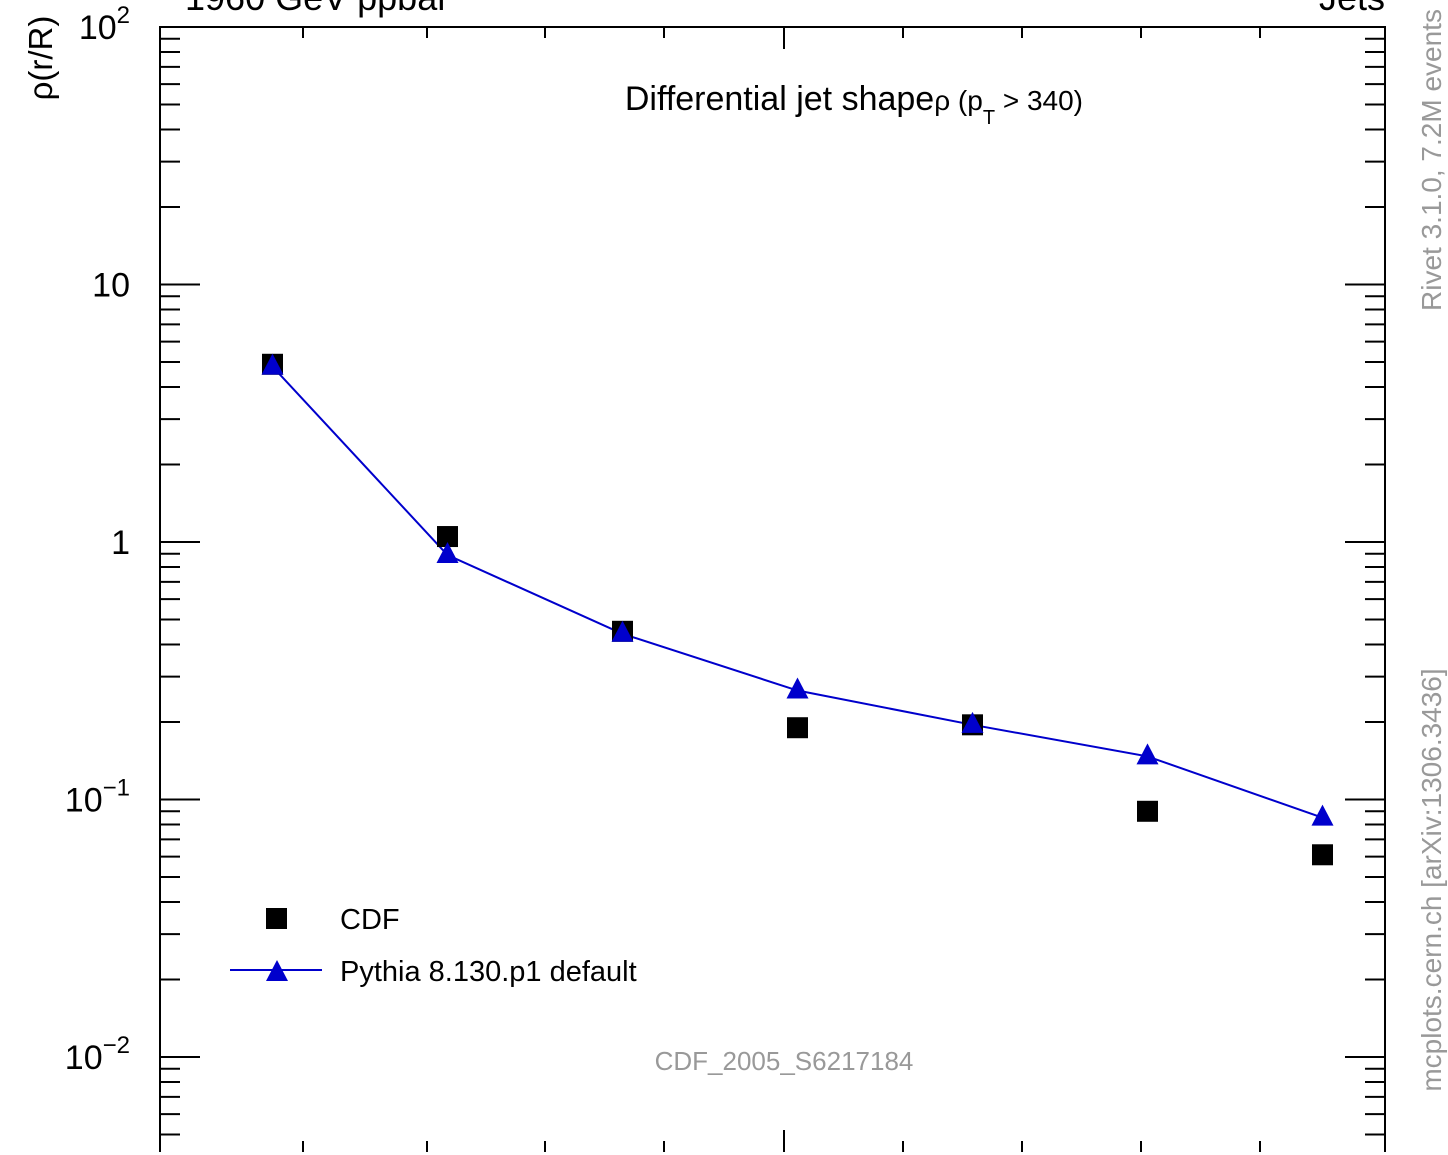  I want to click on legend-label-pythia: Pythia 8.130.p1 default, so click(488, 972).